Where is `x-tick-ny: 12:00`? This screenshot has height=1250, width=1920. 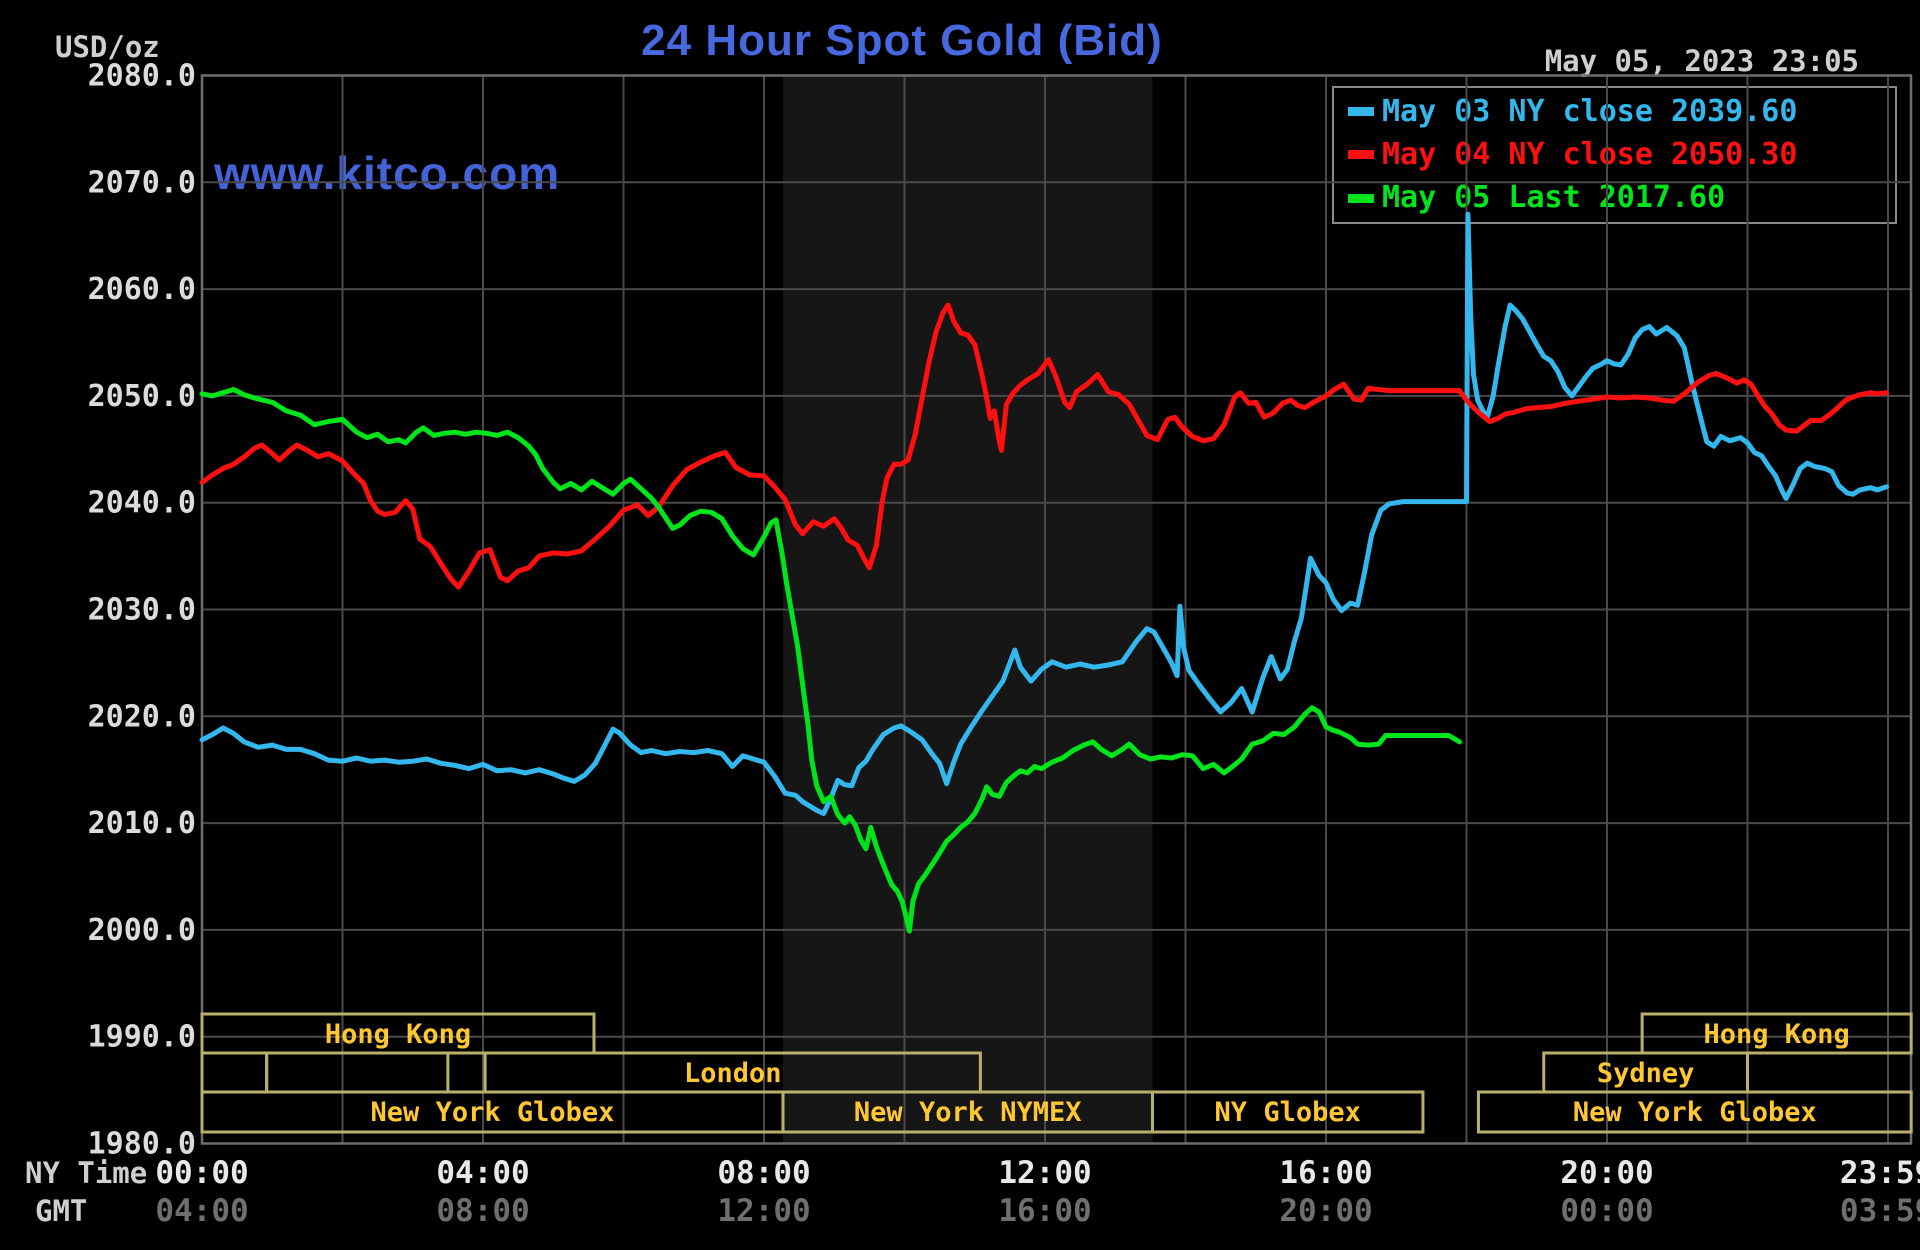 x-tick-ny: 12:00 is located at coordinates (1044, 1173).